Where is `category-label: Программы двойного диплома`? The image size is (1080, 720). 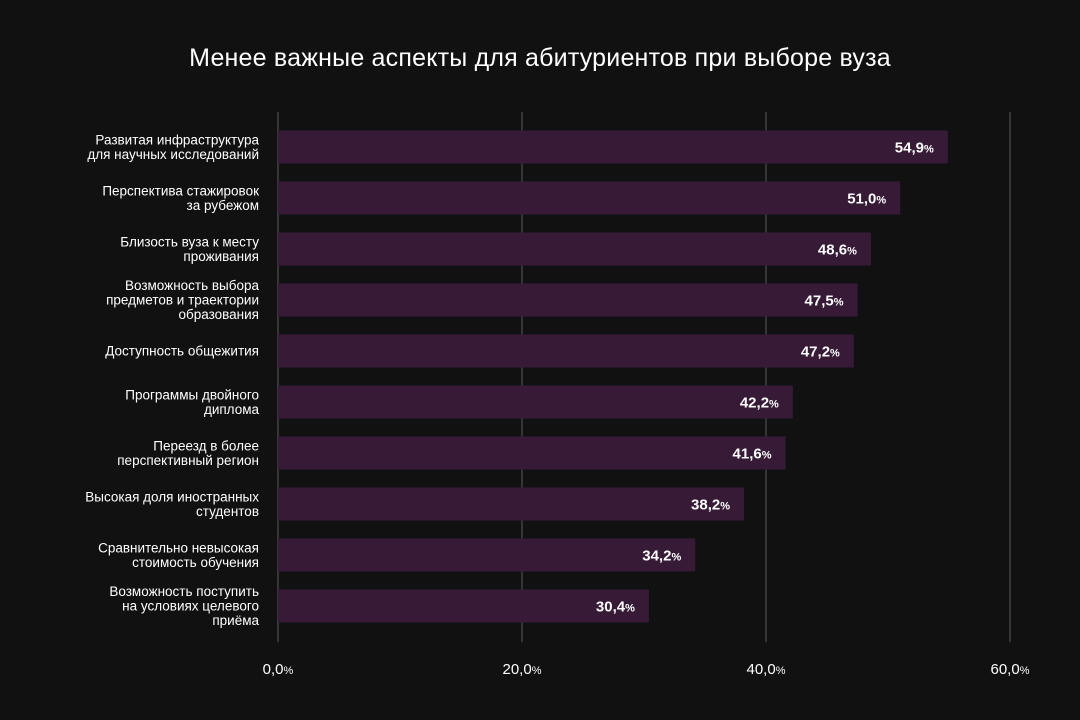
category-label: Программы двойного диплома is located at coordinates (192, 402).